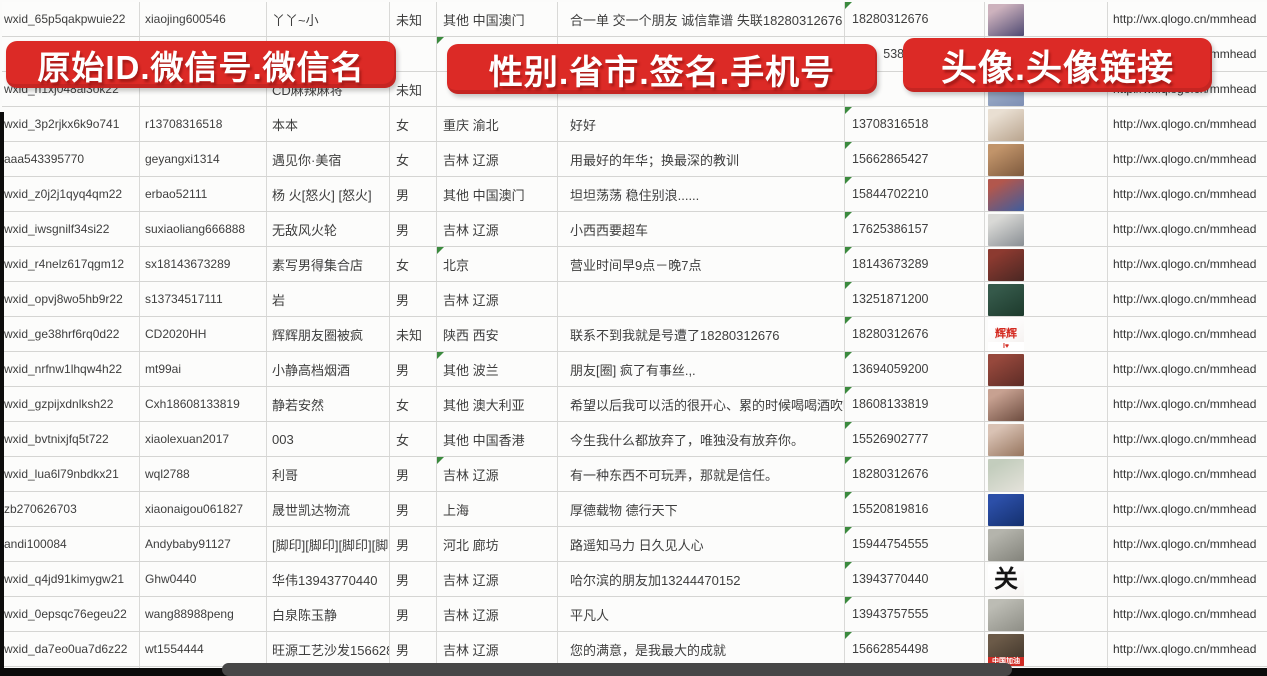 The image size is (1267, 676). I want to click on cell-wechat-id: sx18143673289, so click(203, 264).